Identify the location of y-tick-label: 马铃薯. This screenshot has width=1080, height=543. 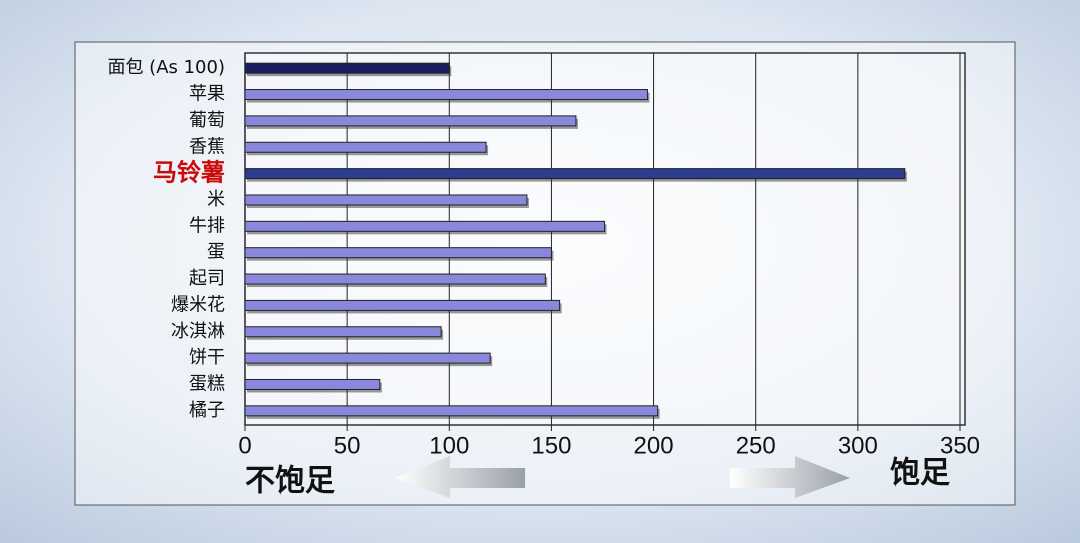
(189, 173).